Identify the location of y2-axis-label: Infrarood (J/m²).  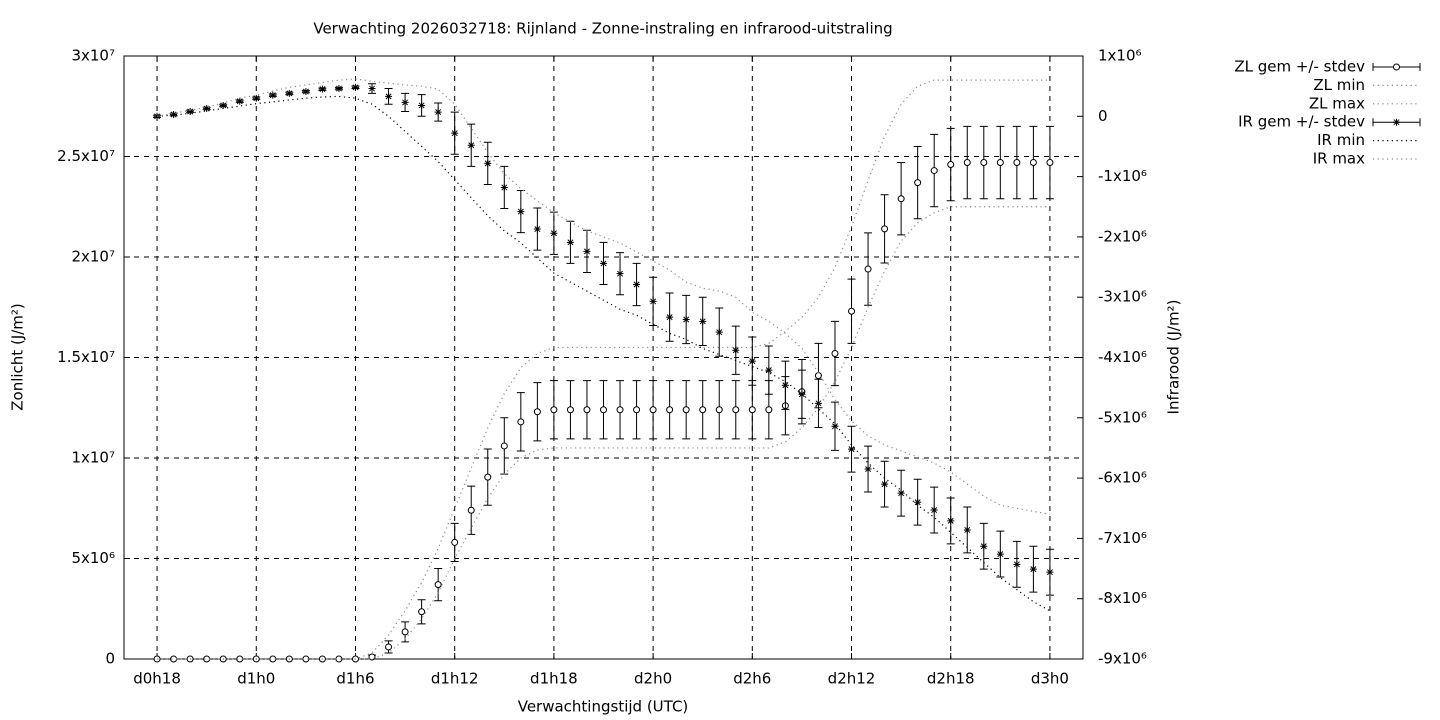
(1174, 357).